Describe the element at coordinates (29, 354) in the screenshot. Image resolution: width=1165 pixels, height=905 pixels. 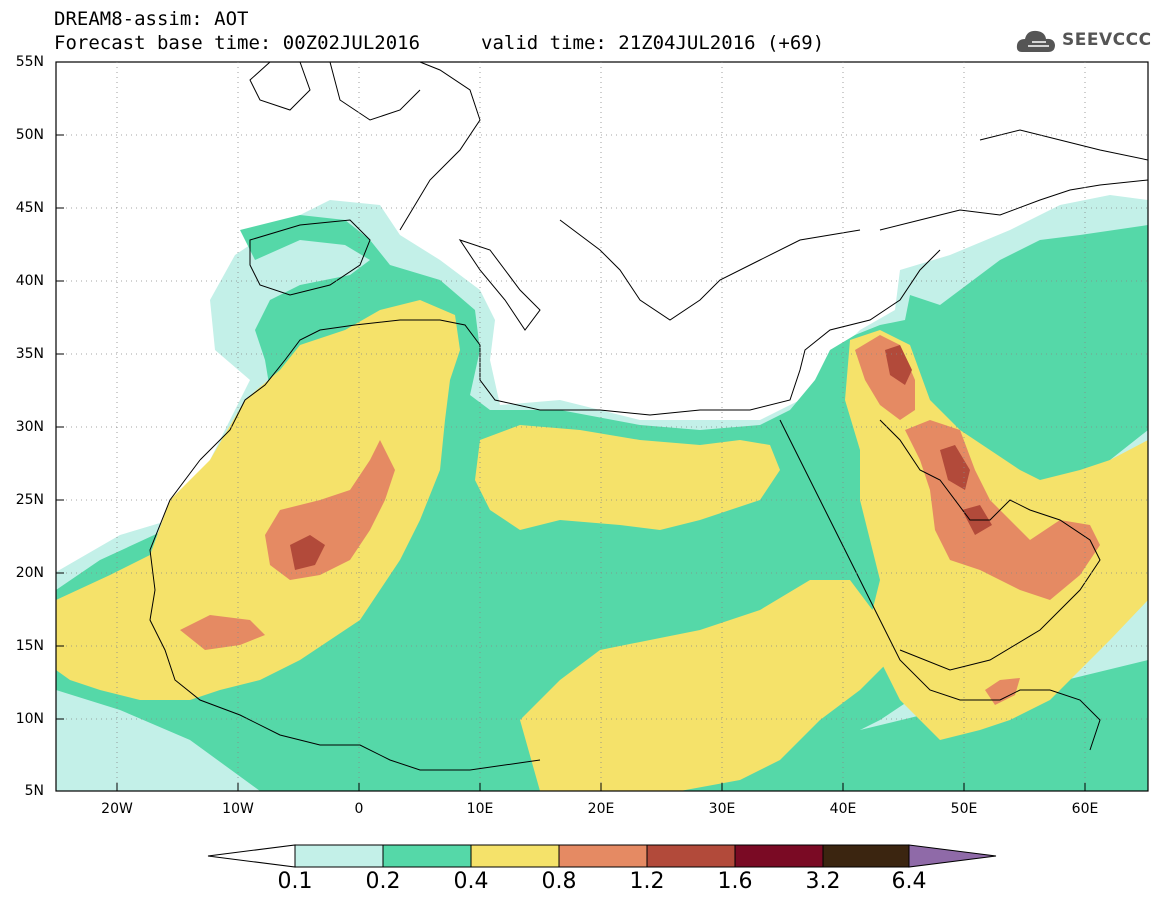
I see `lat-label: 35N` at that location.